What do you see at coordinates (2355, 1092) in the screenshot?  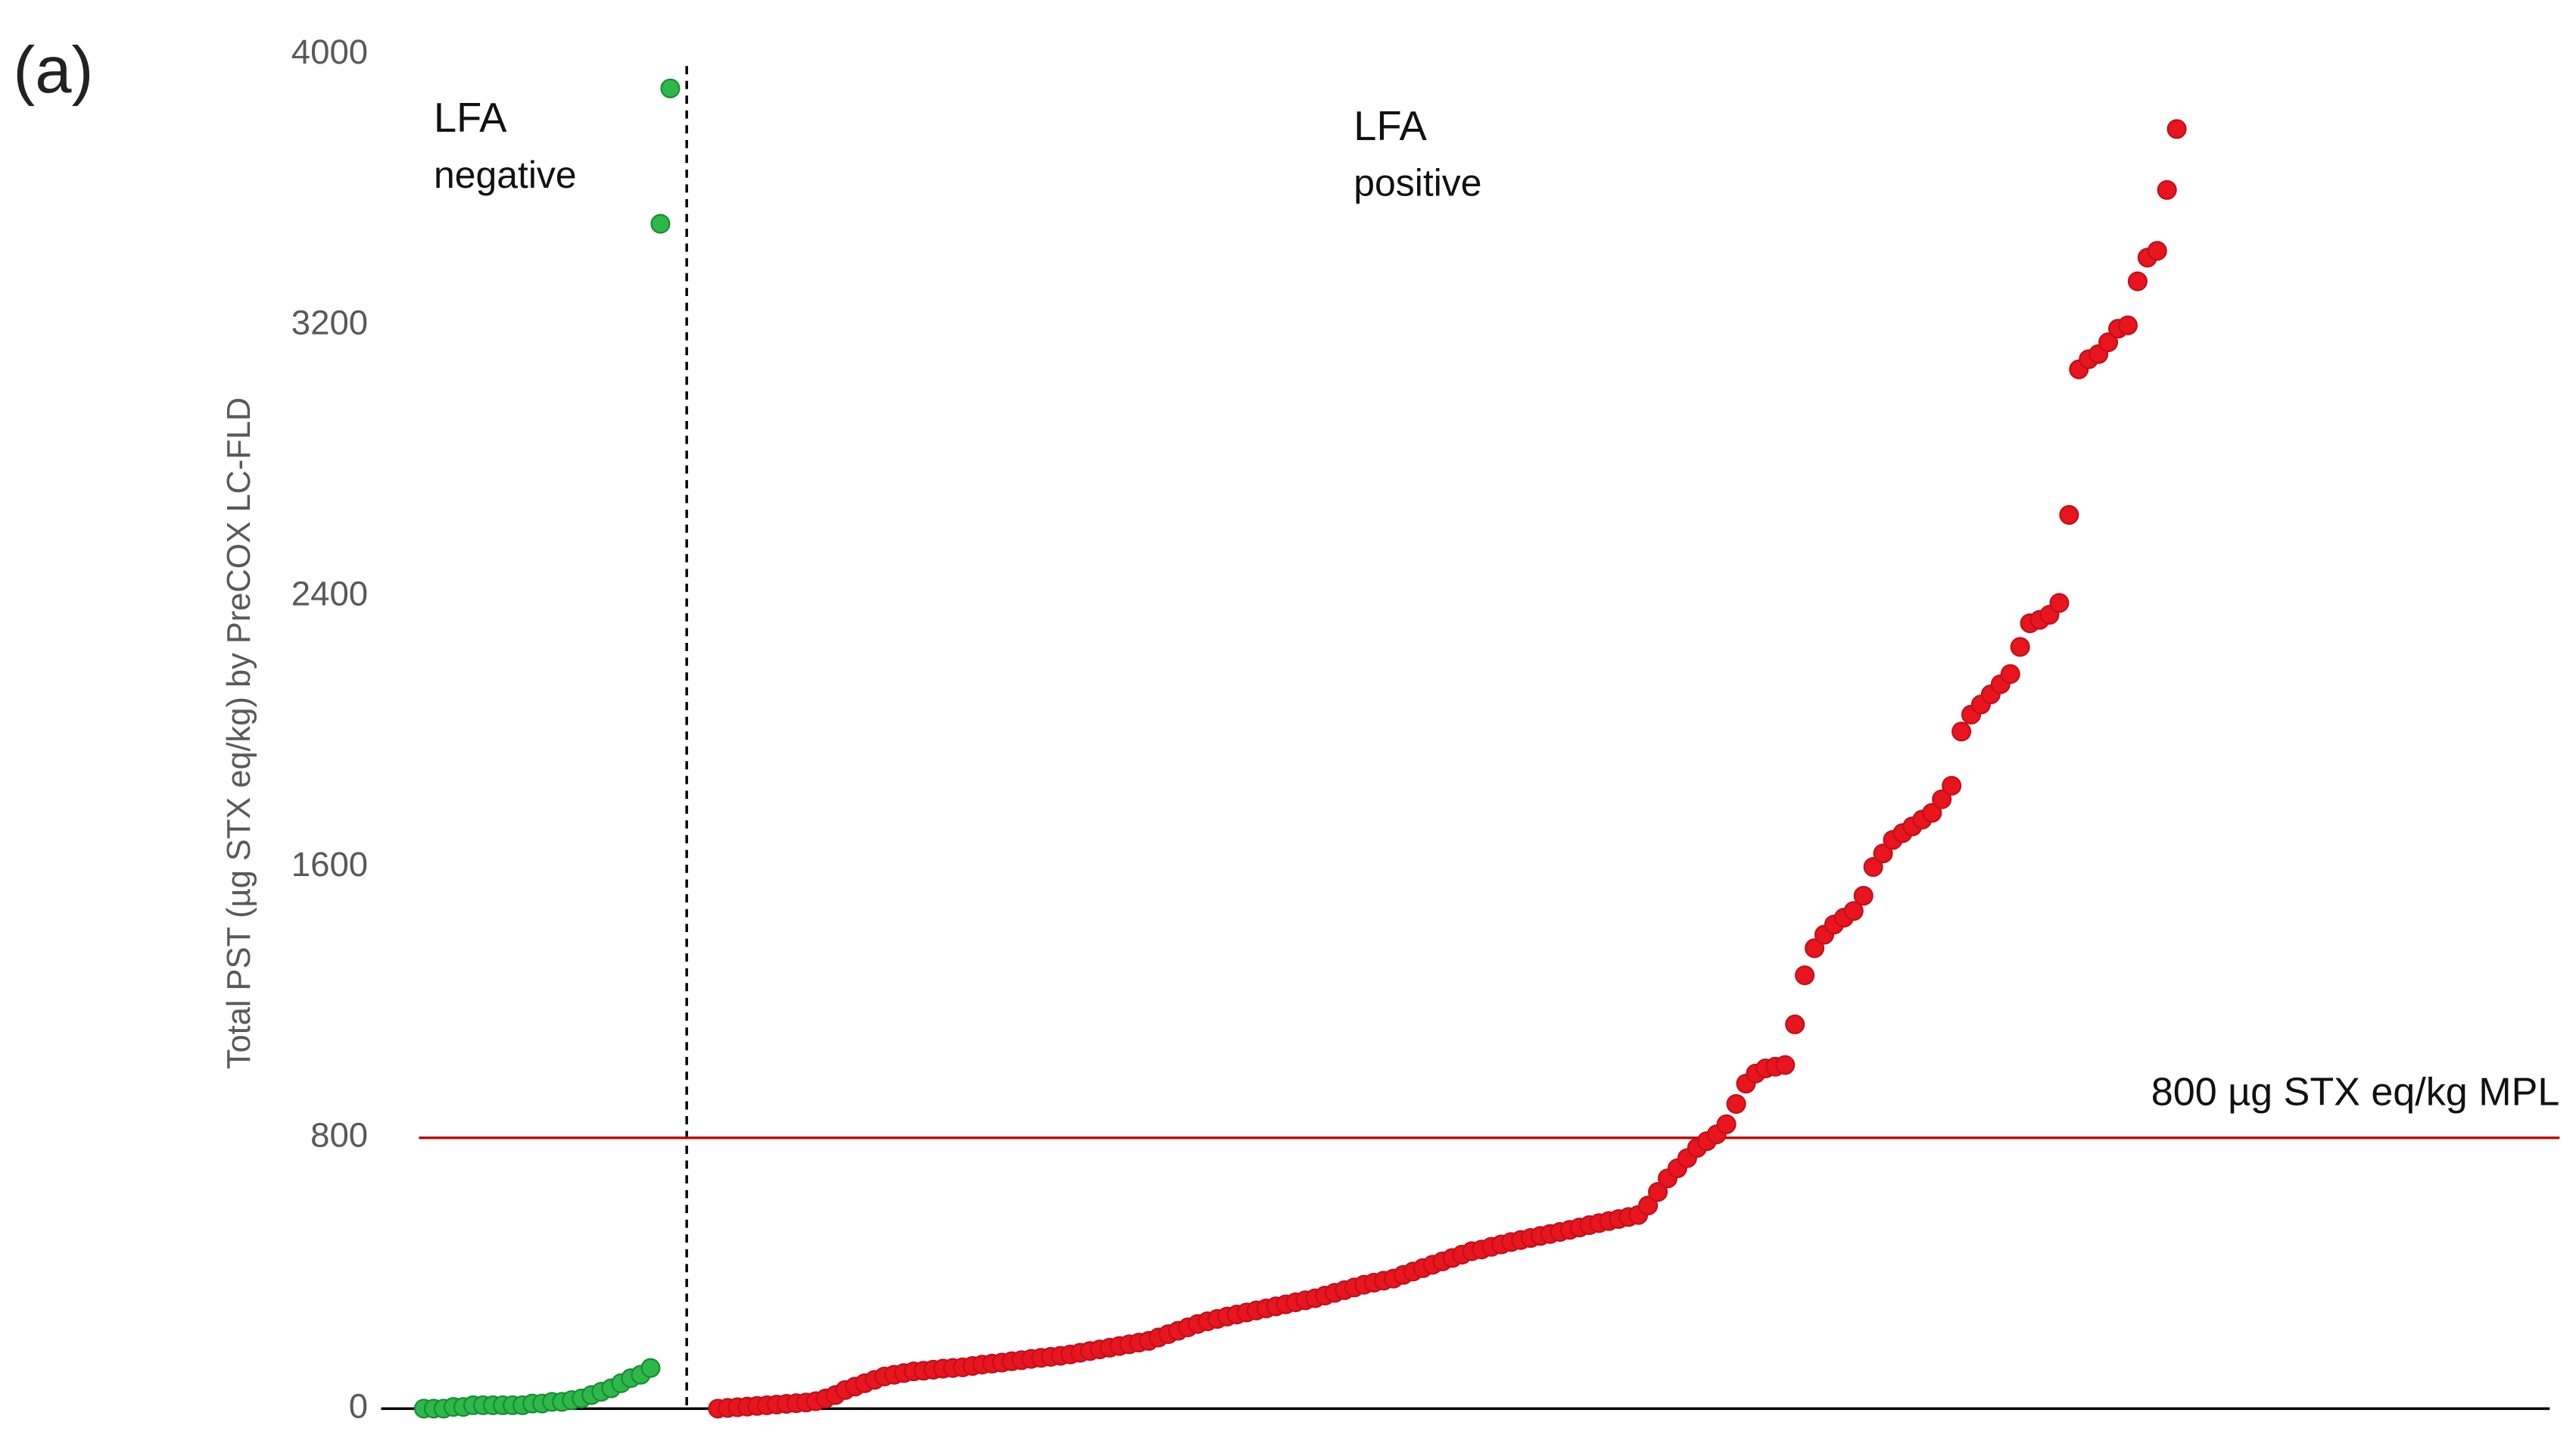 I see `reference-label: 800 µg STX eq/kg MPL` at bounding box center [2355, 1092].